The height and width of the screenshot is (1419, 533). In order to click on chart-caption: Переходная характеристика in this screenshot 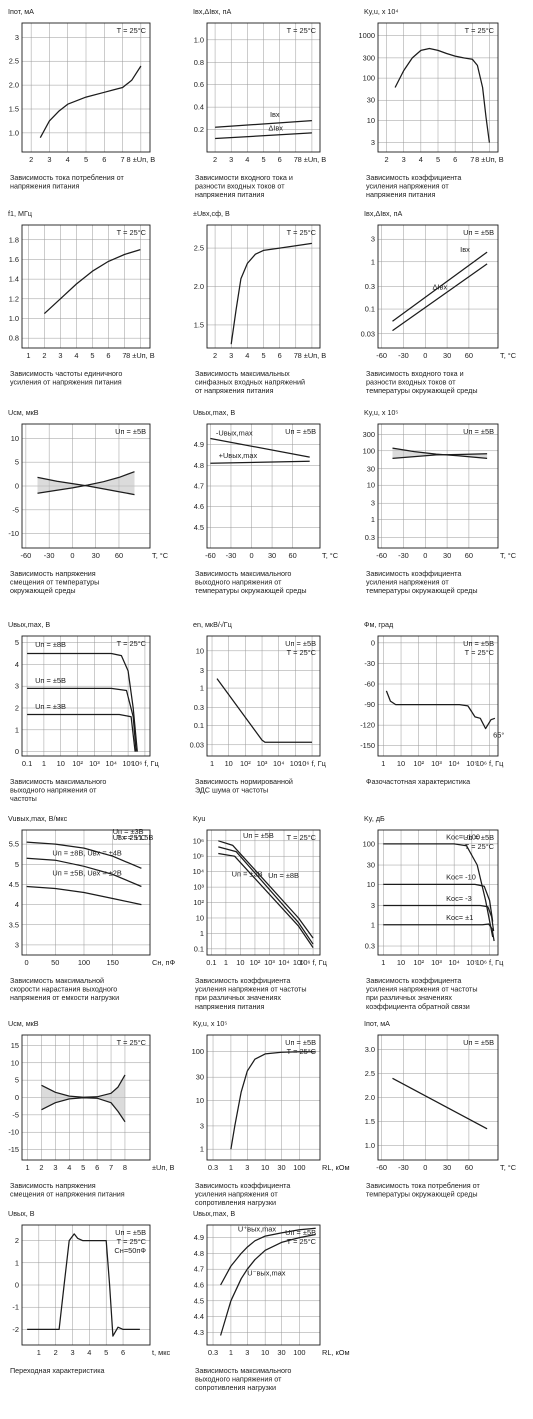, I will do `click(57, 1370)`.